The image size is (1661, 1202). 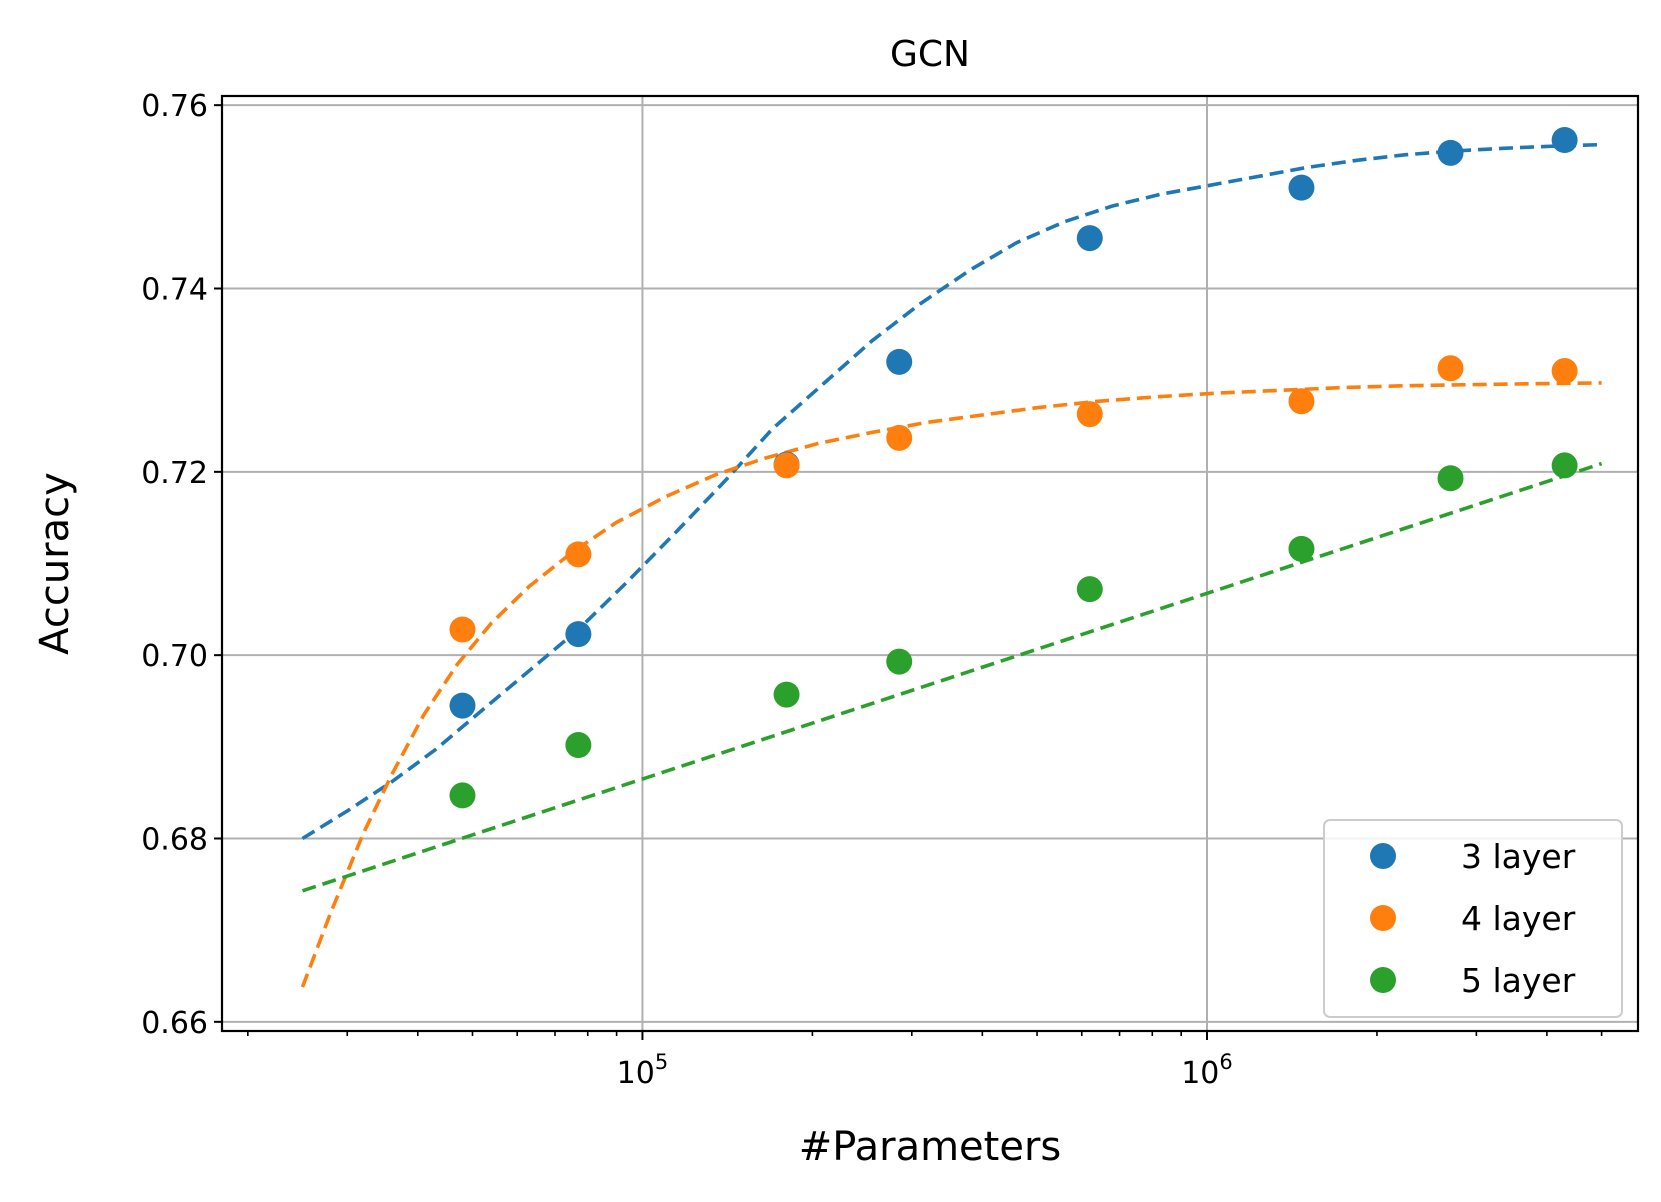 I want to click on x-axis-title: #Parameters, so click(x=930, y=1147).